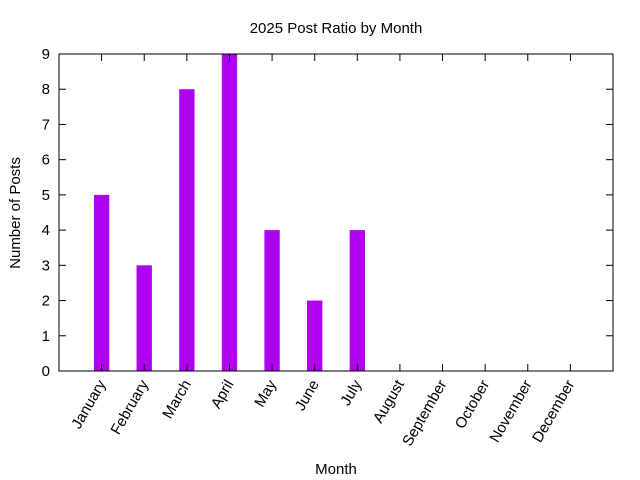  I want to click on y-tick-label: 1, so click(46, 336).